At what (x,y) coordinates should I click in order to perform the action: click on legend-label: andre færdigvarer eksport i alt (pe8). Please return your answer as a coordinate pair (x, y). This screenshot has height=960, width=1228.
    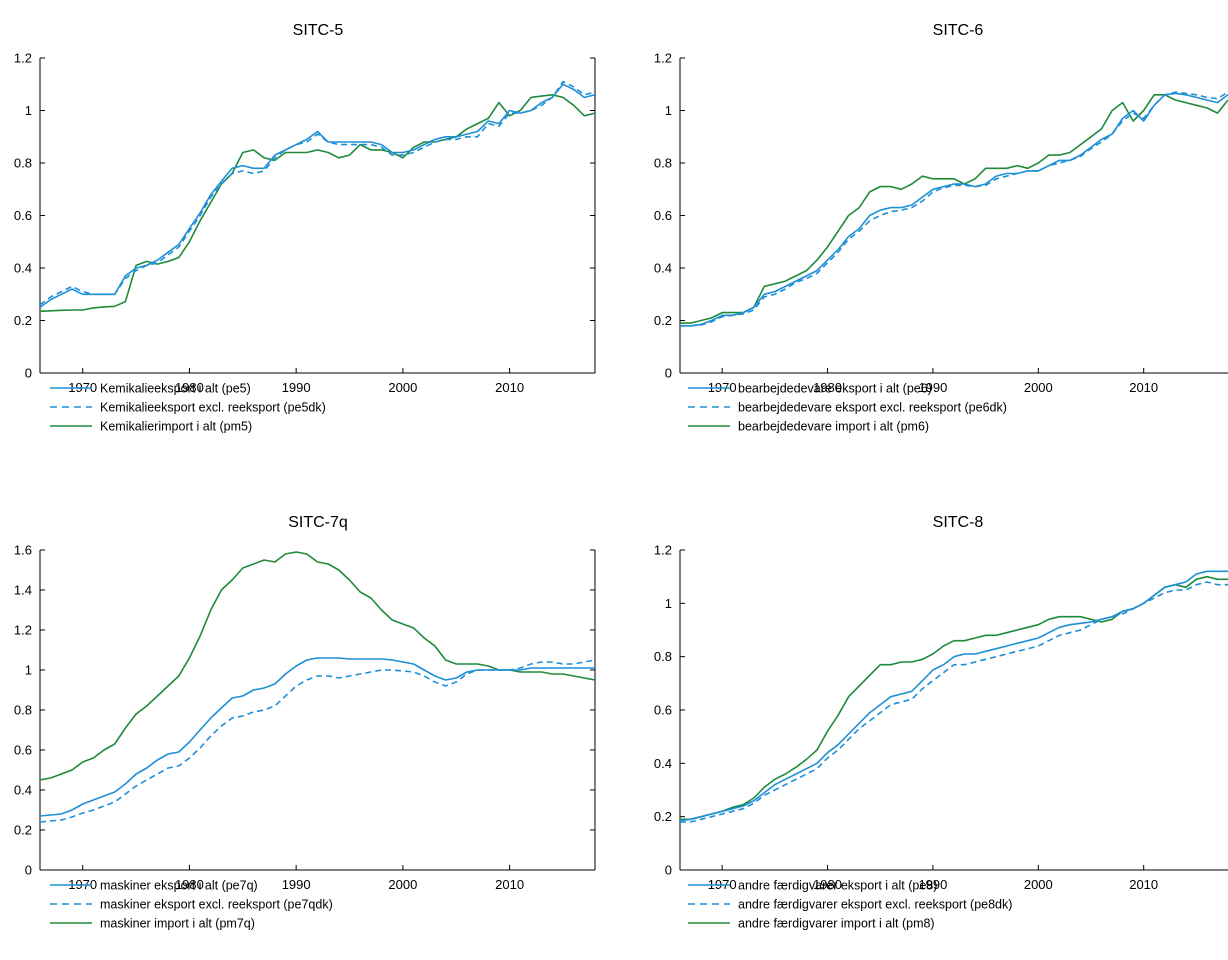
    Looking at the image, I should click on (837, 886).